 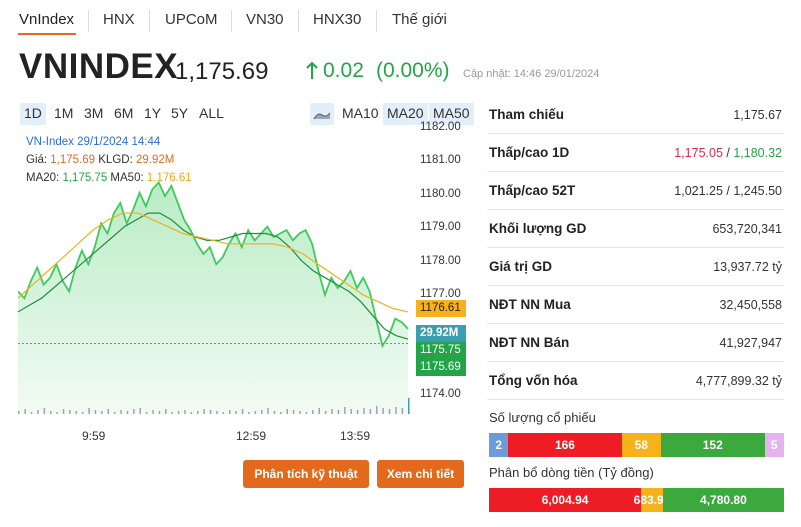 What do you see at coordinates (728, 153) in the screenshot?
I see `stat-value: 1,175.05 / 1,180.32` at bounding box center [728, 153].